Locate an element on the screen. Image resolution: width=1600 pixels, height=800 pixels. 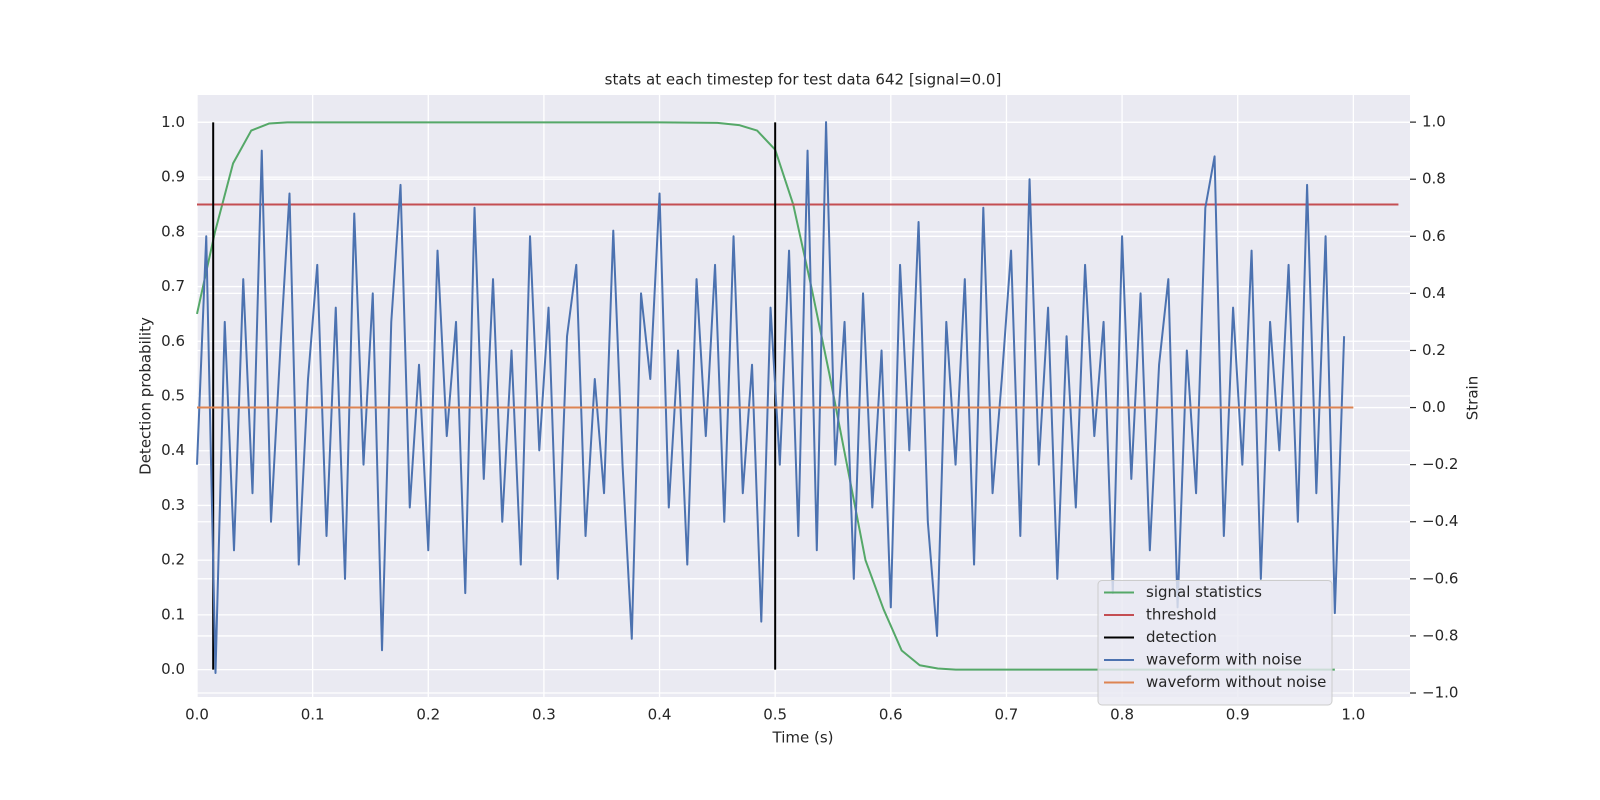
y2-tick-label: 0.8 is located at coordinates (1434, 179).